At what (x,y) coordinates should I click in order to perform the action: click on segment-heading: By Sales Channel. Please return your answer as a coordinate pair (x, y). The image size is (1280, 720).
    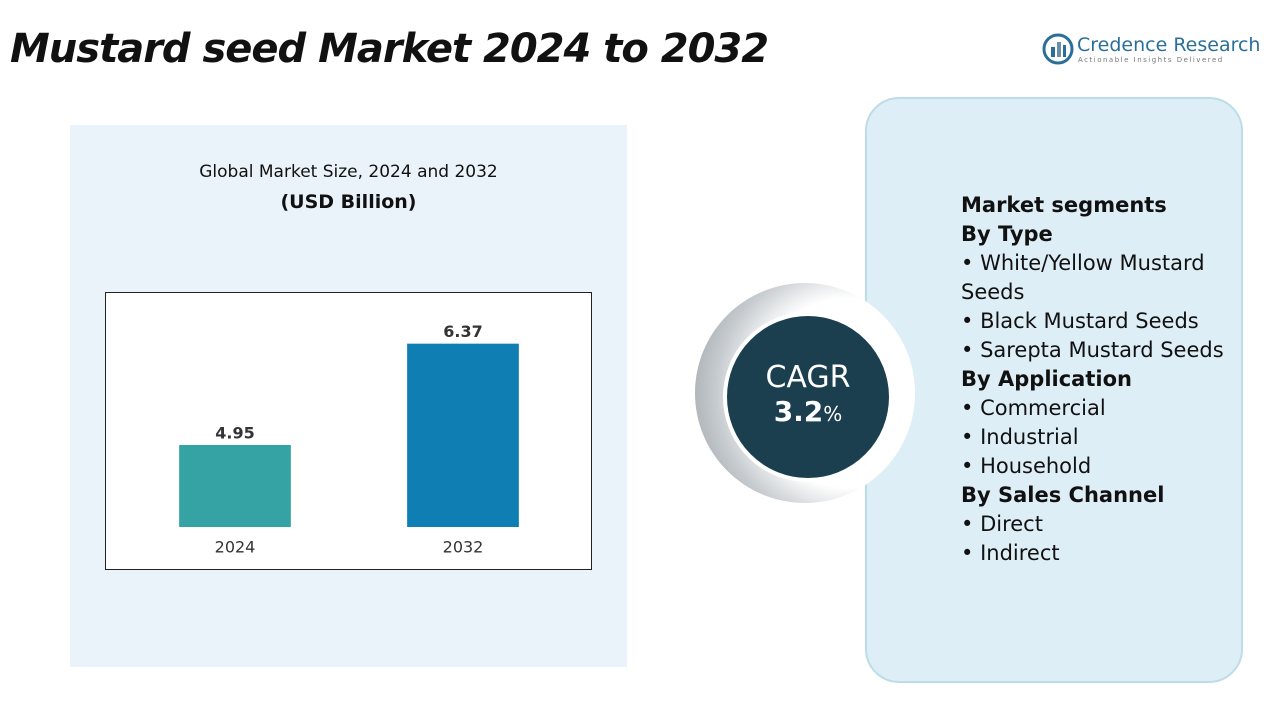
    Looking at the image, I should click on (1063, 495).